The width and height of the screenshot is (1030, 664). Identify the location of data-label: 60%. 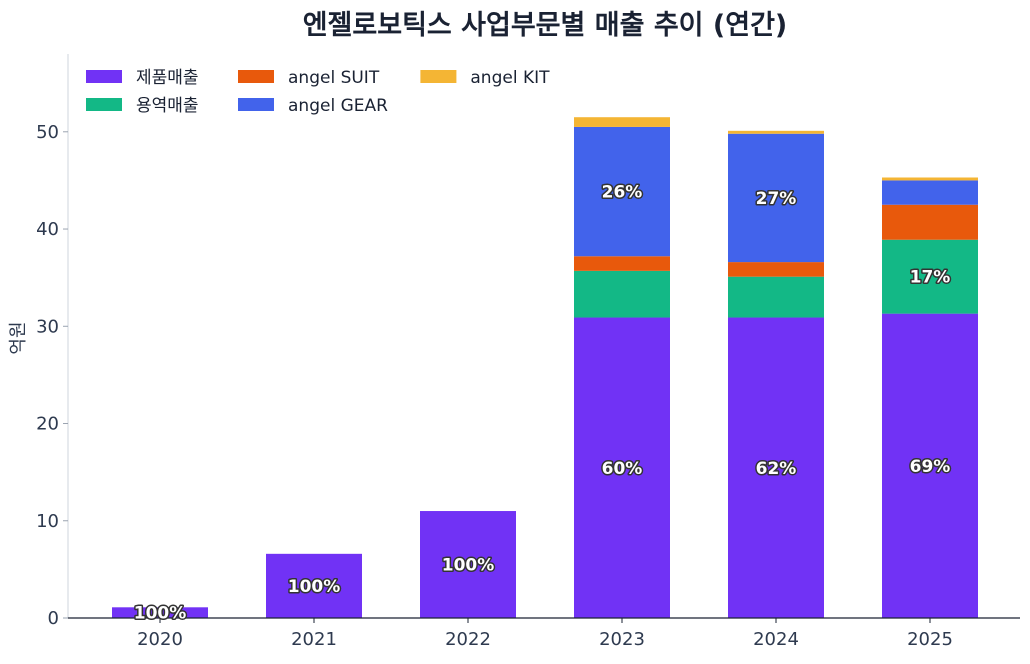
(622, 469).